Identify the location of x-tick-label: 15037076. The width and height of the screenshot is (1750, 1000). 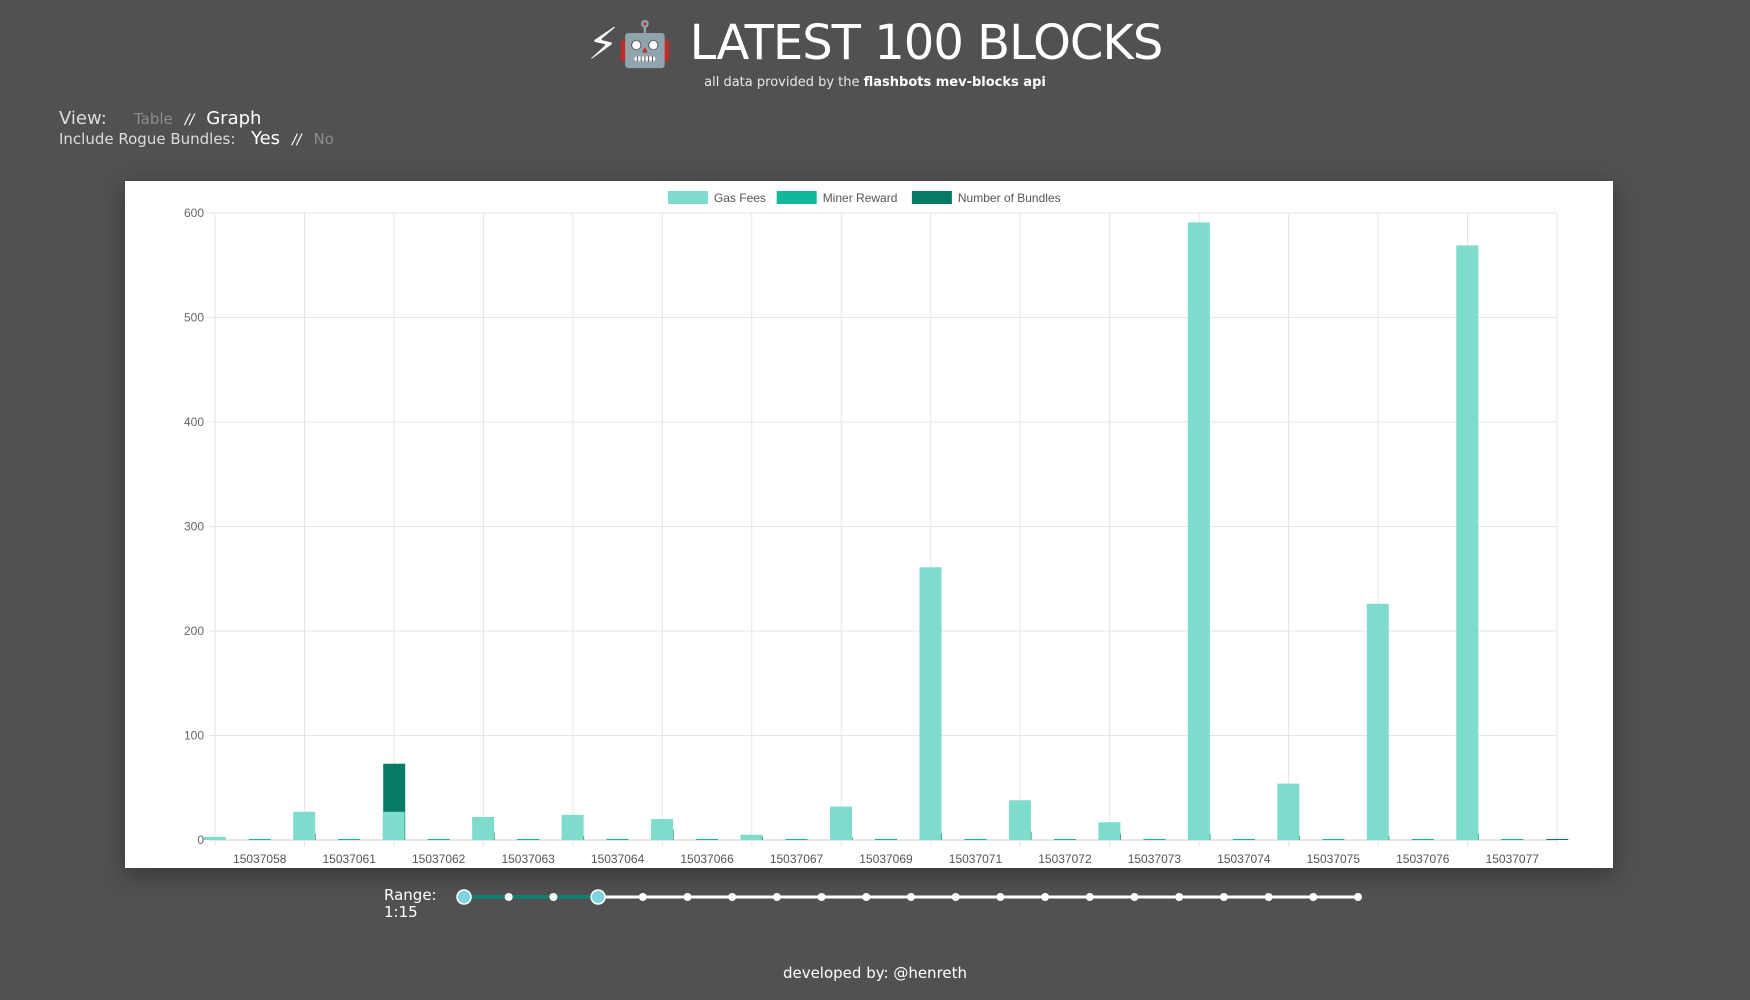
(1423, 859).